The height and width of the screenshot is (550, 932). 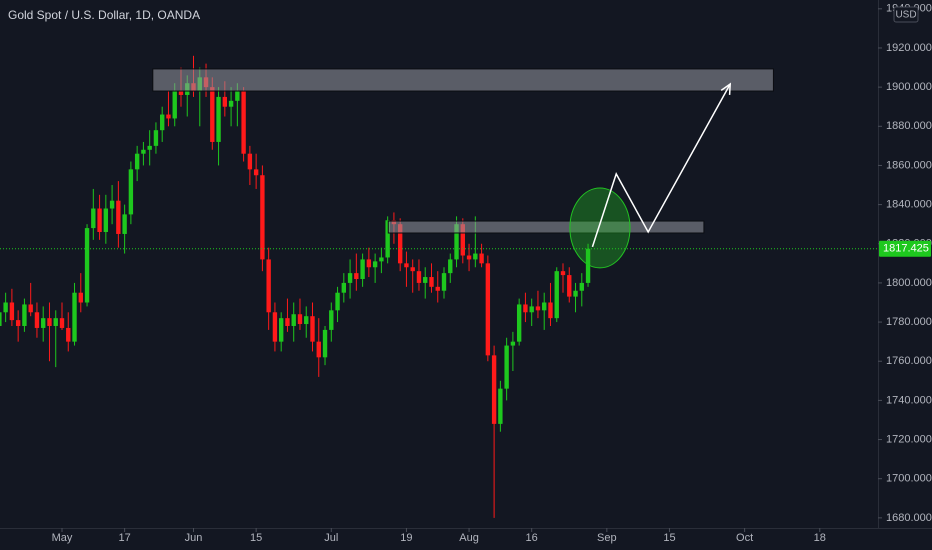 What do you see at coordinates (909, 439) in the screenshot?
I see `y-tick-label: 1720.000` at bounding box center [909, 439].